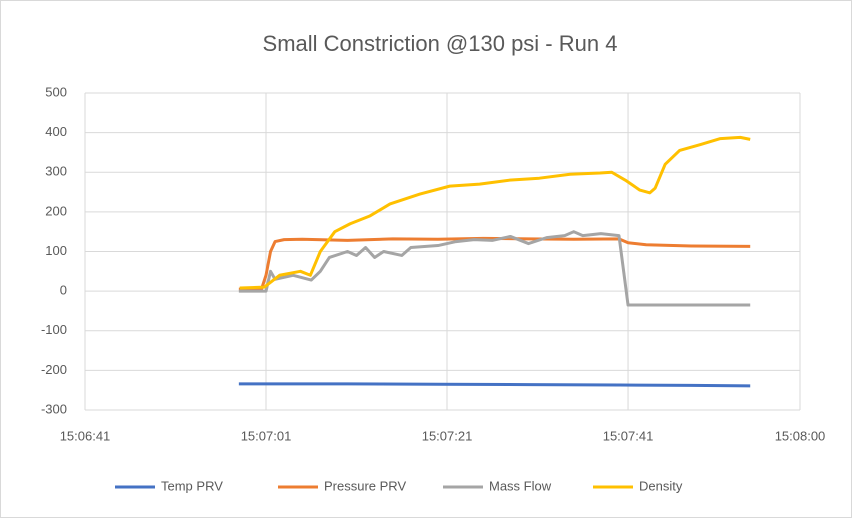 The width and height of the screenshot is (852, 518). Describe the element at coordinates (56, 250) in the screenshot. I see `y-tick-label: 100` at that location.